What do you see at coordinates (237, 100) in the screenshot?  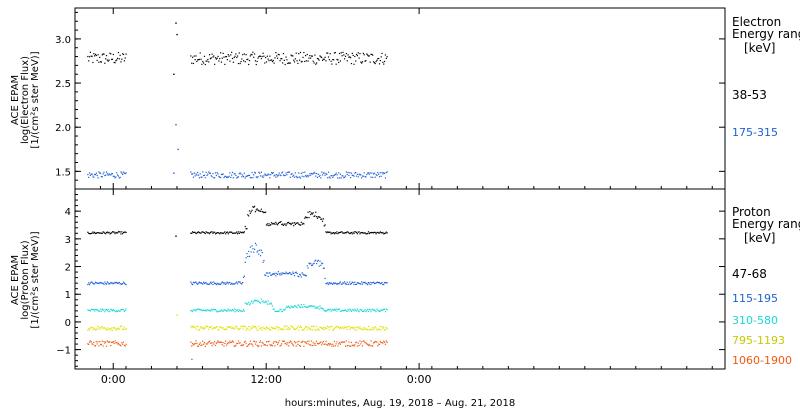 I see `electron-data-points` at bounding box center [237, 100].